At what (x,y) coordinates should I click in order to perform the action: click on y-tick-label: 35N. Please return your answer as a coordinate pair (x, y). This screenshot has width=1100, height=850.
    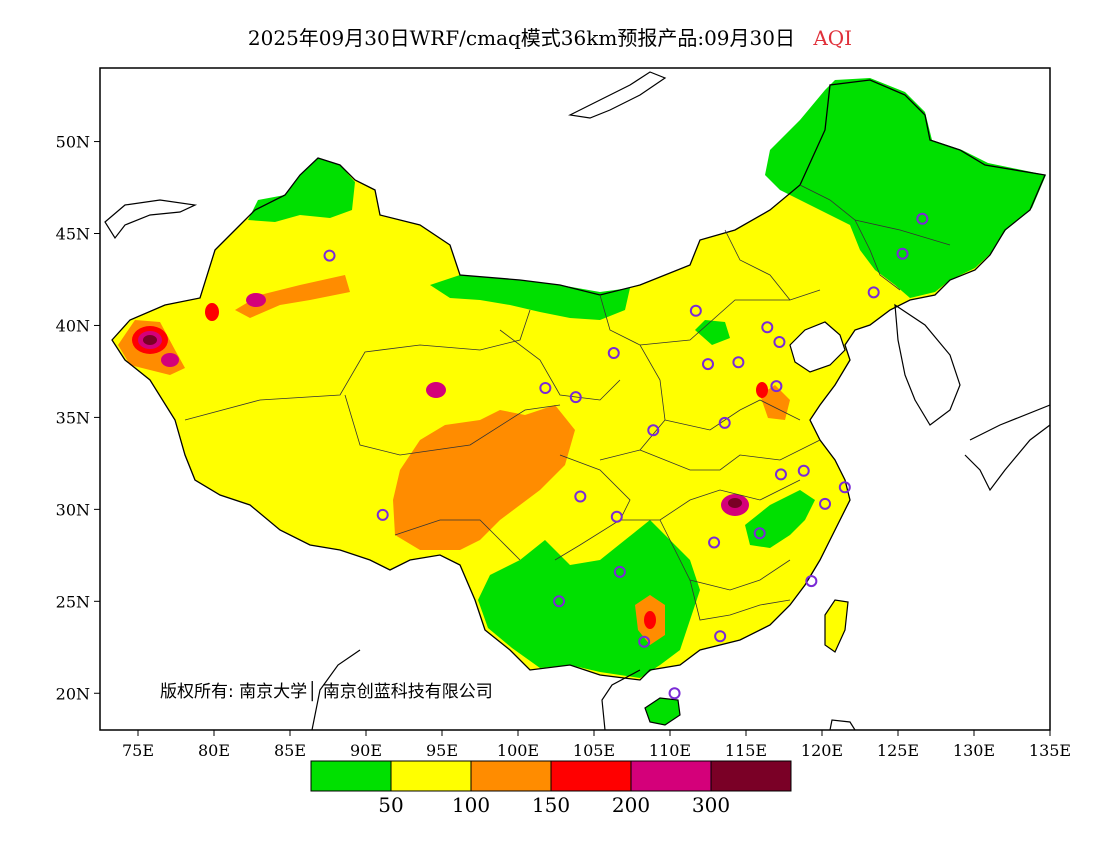
    Looking at the image, I should click on (73, 417).